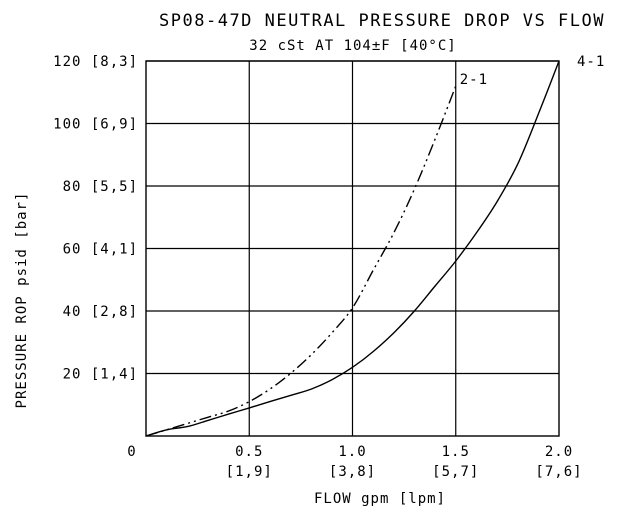 This screenshot has height=516, width=626. I want to click on y-tick-label: 20 [1,4], so click(100, 375).